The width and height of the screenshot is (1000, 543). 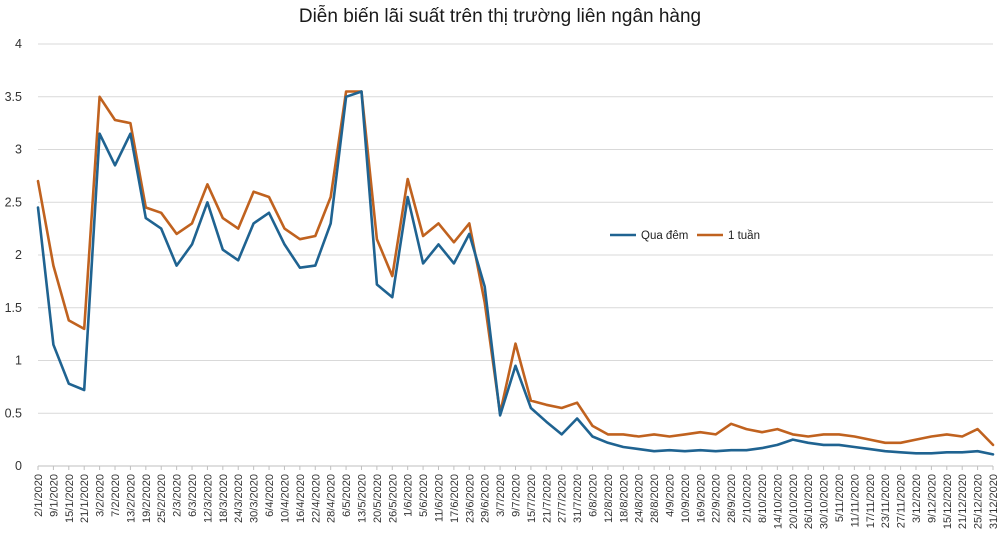 What do you see at coordinates (347, 495) in the screenshot?
I see `x-tick-label: 6/5/2020` at bounding box center [347, 495].